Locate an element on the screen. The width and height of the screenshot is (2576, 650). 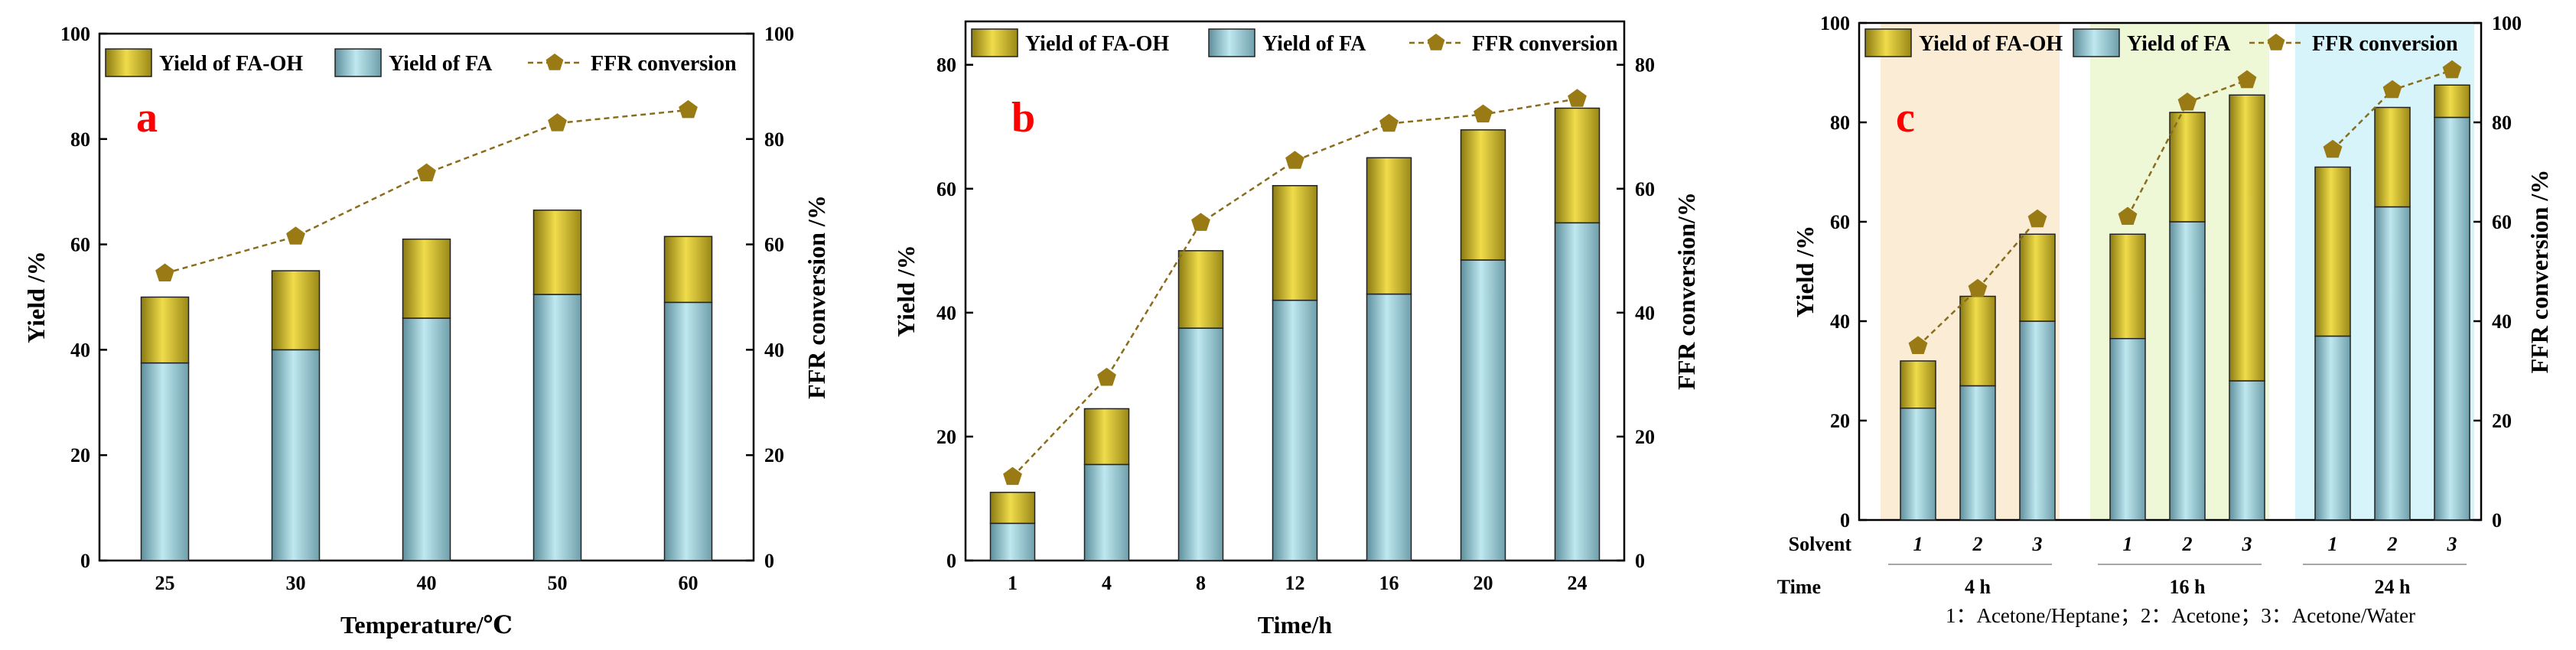
panel-a-y2-tick-label: 40 is located at coordinates (774, 350).